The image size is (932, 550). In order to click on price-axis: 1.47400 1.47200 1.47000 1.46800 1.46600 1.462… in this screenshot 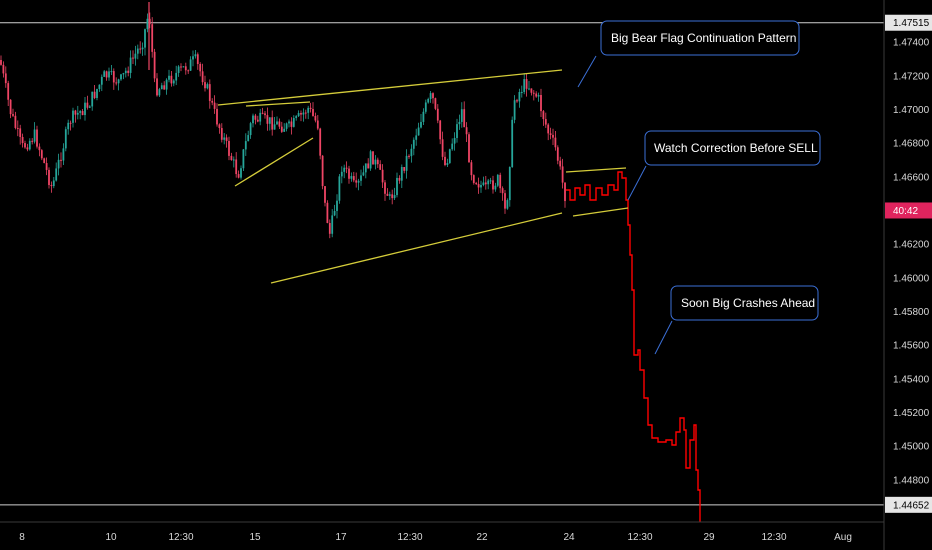, I will do `click(911, 262)`.